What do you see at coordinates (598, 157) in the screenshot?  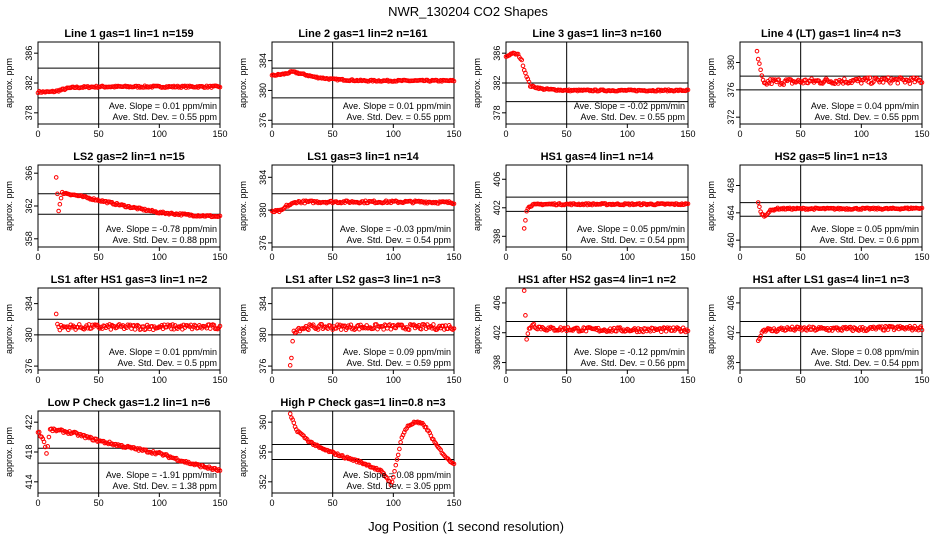 I see `panel-title: HS1 gas=4 lin=1 n=14` at bounding box center [598, 157].